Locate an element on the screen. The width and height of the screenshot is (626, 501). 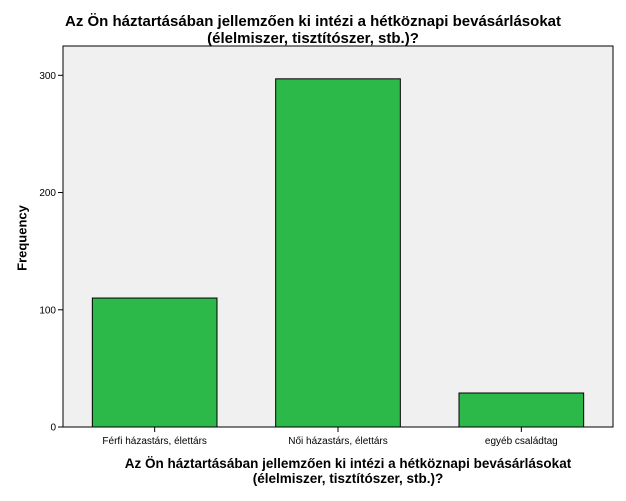
y-tick-label: 300 is located at coordinates (47, 76).